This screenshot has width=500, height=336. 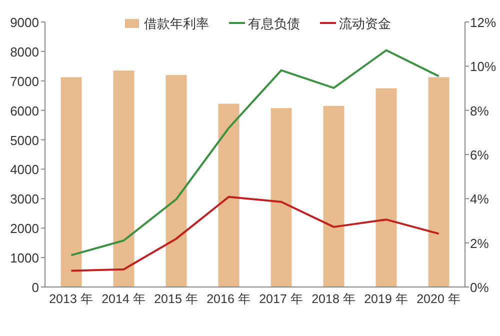 What do you see at coordinates (386, 299) in the screenshot?
I see `x-tick-label: 2019 年` at bounding box center [386, 299].